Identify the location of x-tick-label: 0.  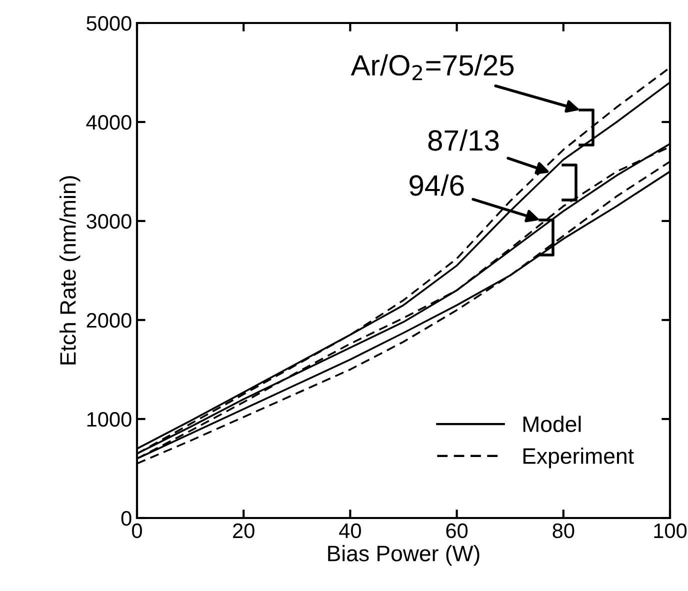
(137, 530).